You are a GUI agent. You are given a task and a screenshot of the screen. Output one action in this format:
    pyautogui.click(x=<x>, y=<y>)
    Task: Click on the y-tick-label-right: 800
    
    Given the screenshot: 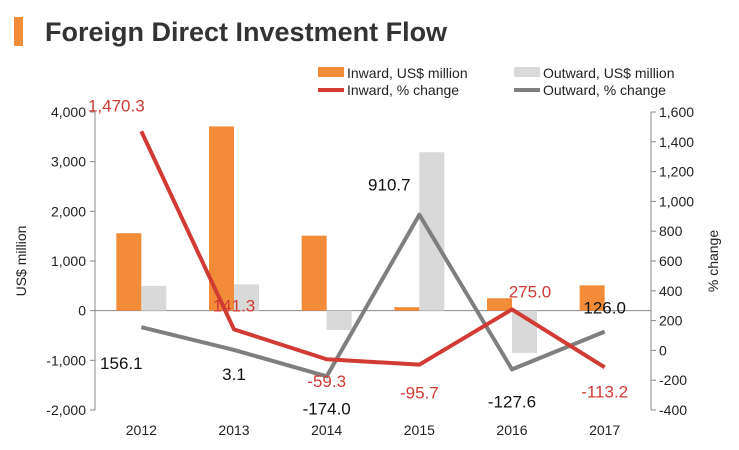 What is the action you would take?
    pyautogui.click(x=671, y=231)
    